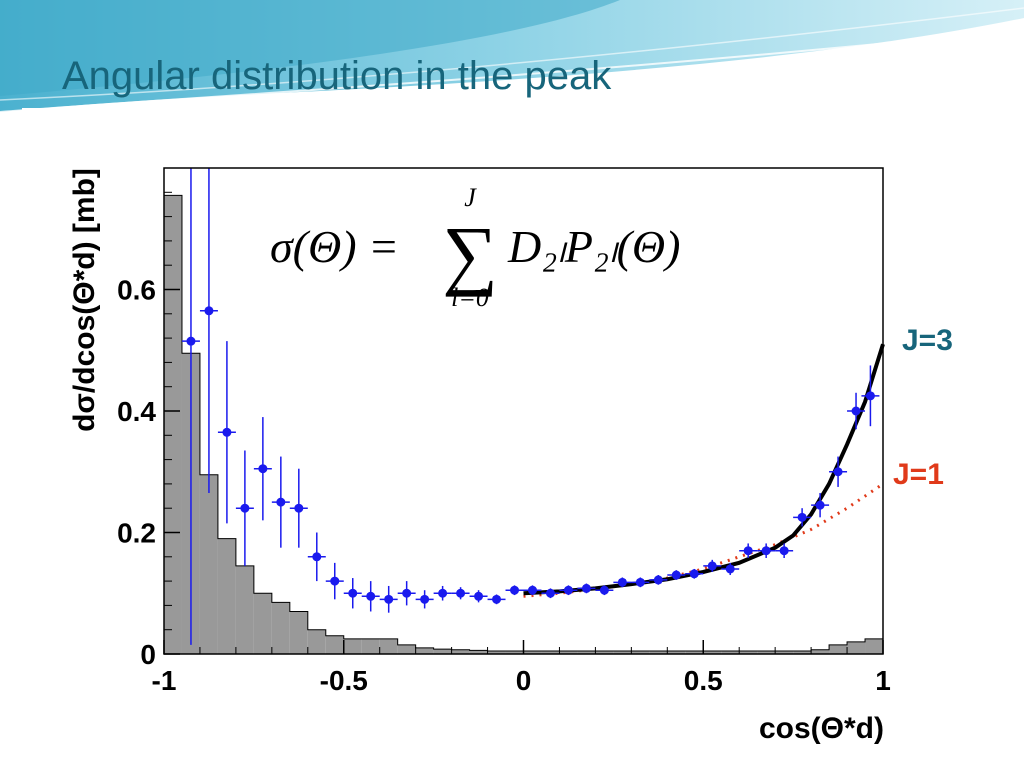 Image resolution: width=1024 pixels, height=768 pixels. Describe the element at coordinates (703, 540) in the screenshot. I see `fit-curve-j1` at that location.